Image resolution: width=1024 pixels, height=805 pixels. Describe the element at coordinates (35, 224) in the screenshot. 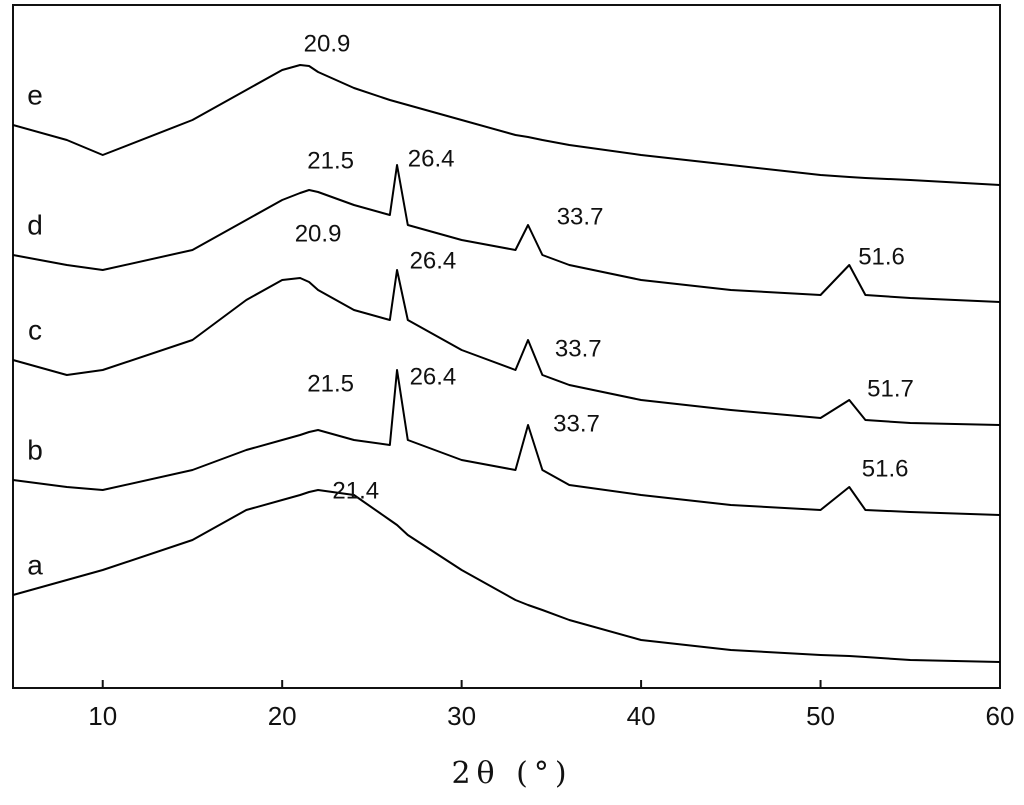

I see `series-label: d` at that location.